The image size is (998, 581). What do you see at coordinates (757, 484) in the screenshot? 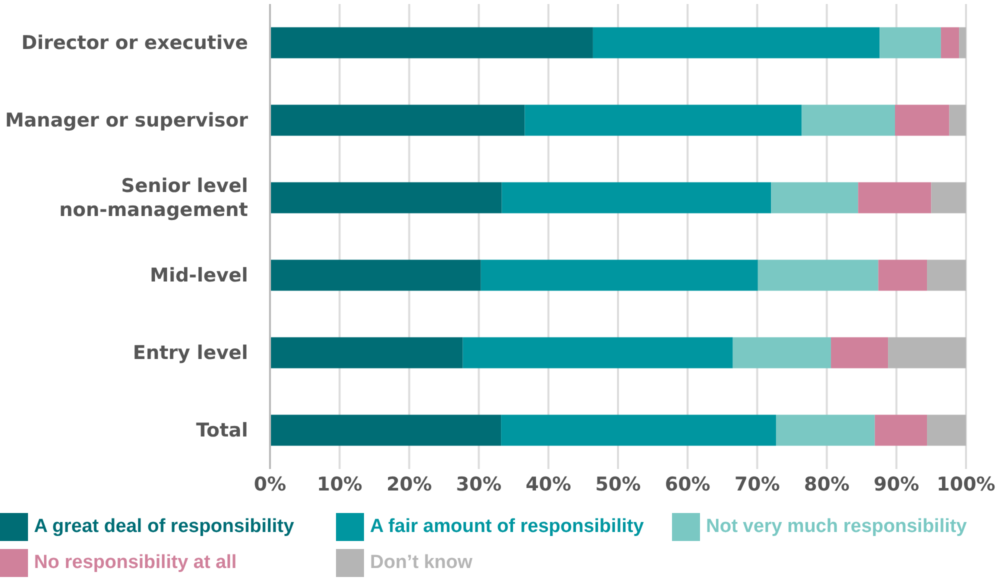
I see `x-tick-label: 70%` at bounding box center [757, 484].